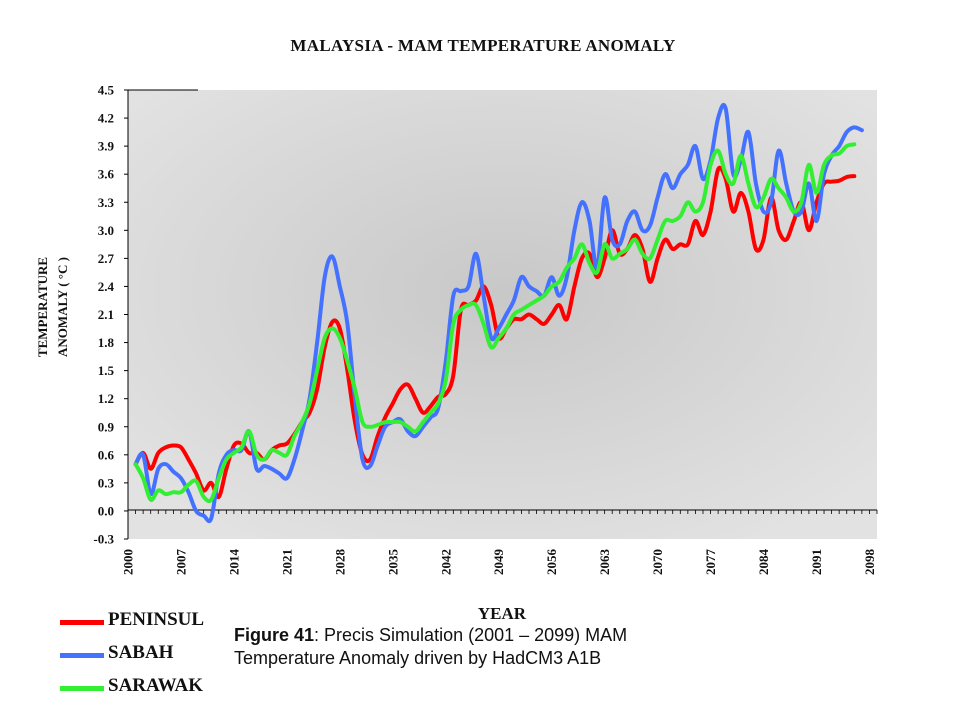  I want to click on y-tick-label: 3.3, so click(106, 202).